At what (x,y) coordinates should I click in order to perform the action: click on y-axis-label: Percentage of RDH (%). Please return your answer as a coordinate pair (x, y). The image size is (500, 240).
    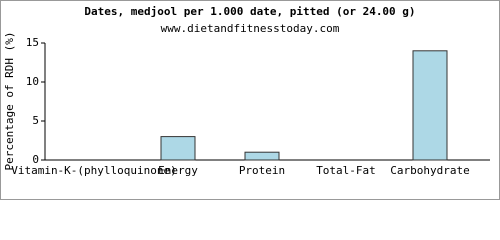
    Looking at the image, I should click on (9, 100).